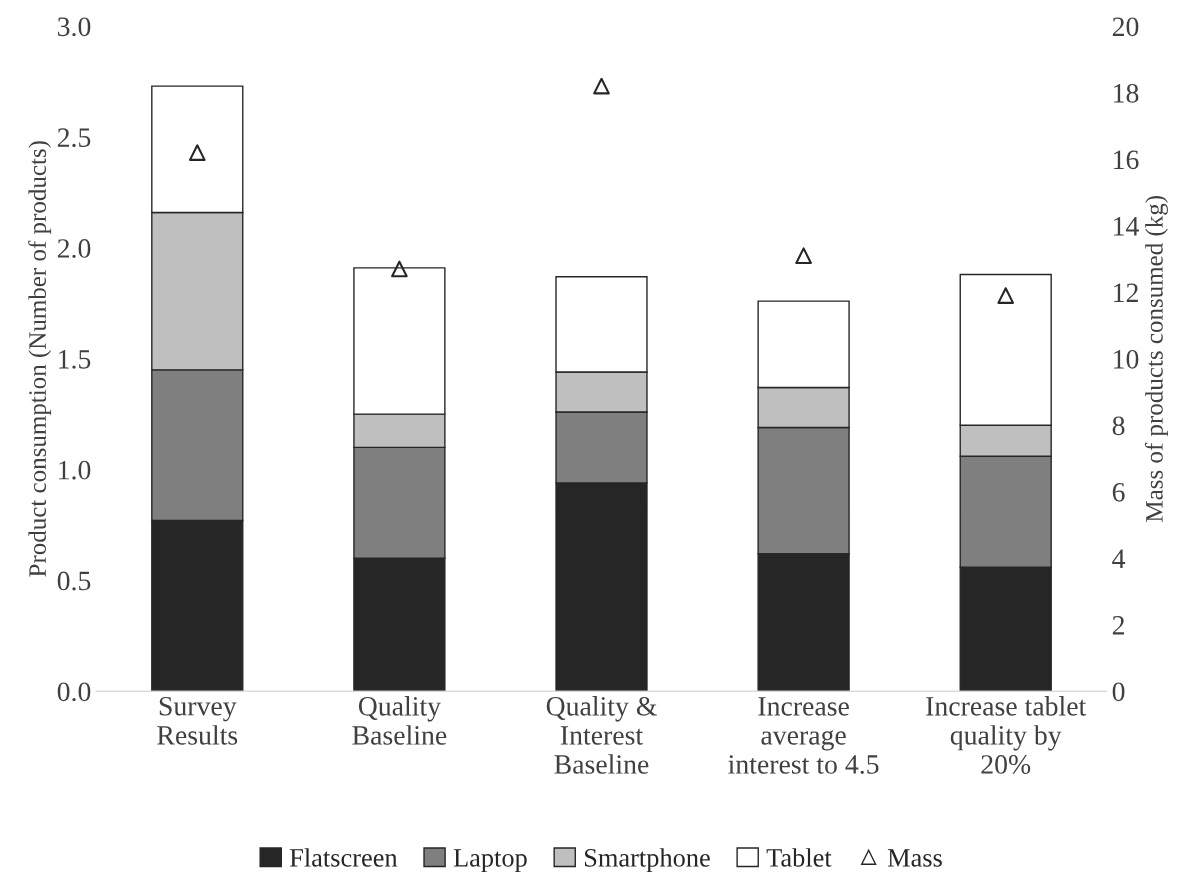 The height and width of the screenshot is (875, 1203). What do you see at coordinates (74, 138) in the screenshot?
I see `y-tick-label: 2.5` at bounding box center [74, 138].